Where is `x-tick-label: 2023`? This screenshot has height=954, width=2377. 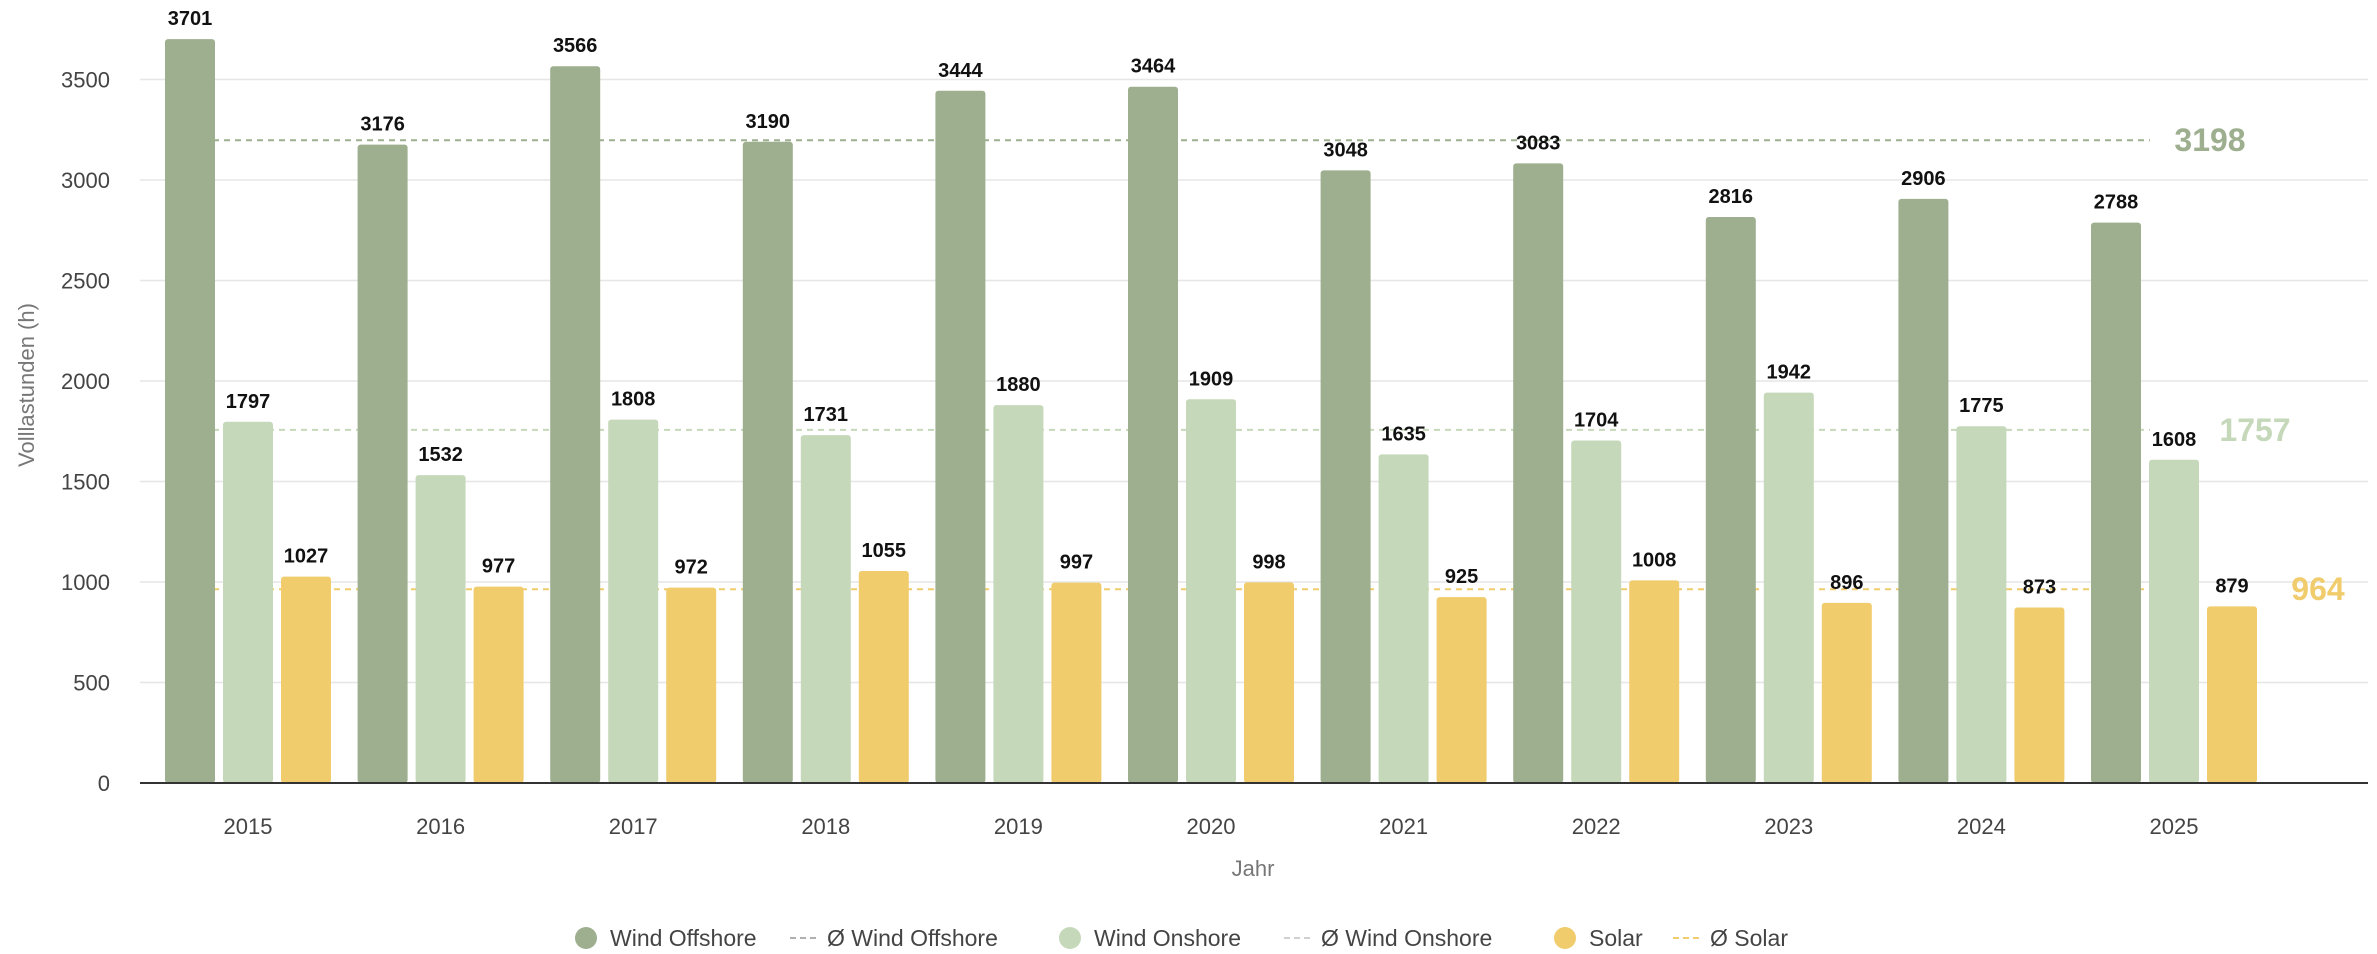 x-tick-label: 2023 is located at coordinates (1788, 826).